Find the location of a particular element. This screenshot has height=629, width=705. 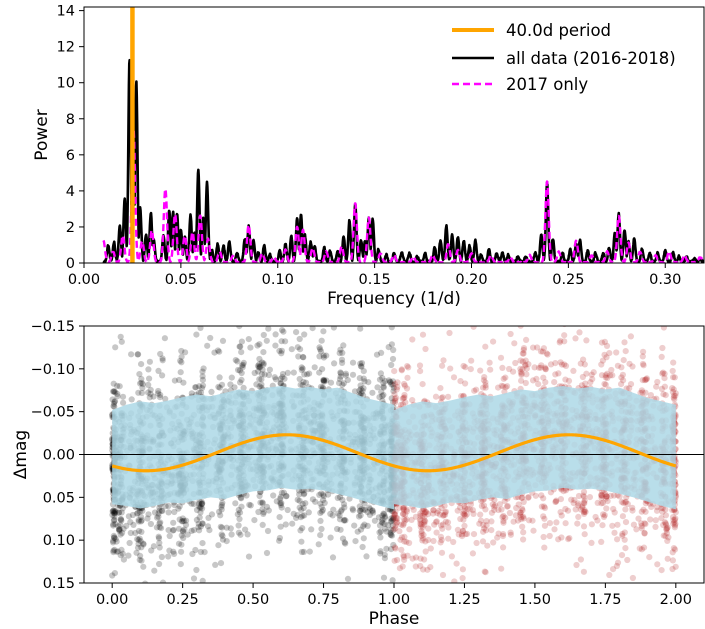

periodogram-x-axis-label: Frequency (1/d) is located at coordinates (394, 299).